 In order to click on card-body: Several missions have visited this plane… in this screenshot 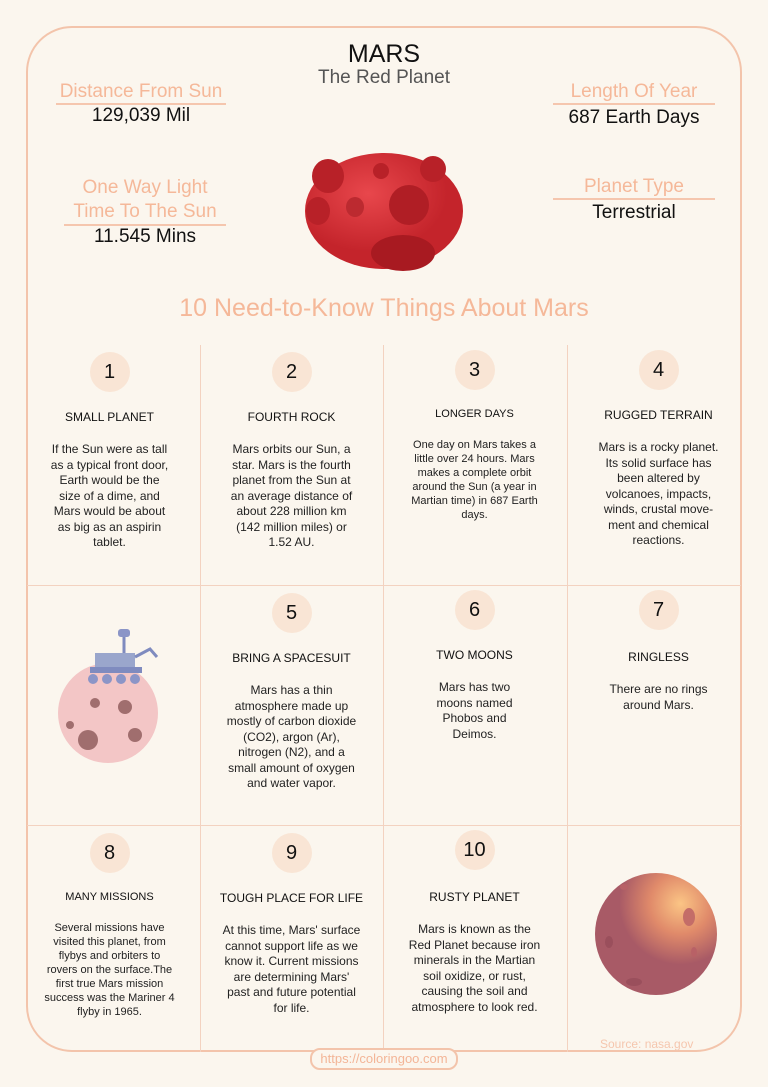, I will do `click(109, 970)`.